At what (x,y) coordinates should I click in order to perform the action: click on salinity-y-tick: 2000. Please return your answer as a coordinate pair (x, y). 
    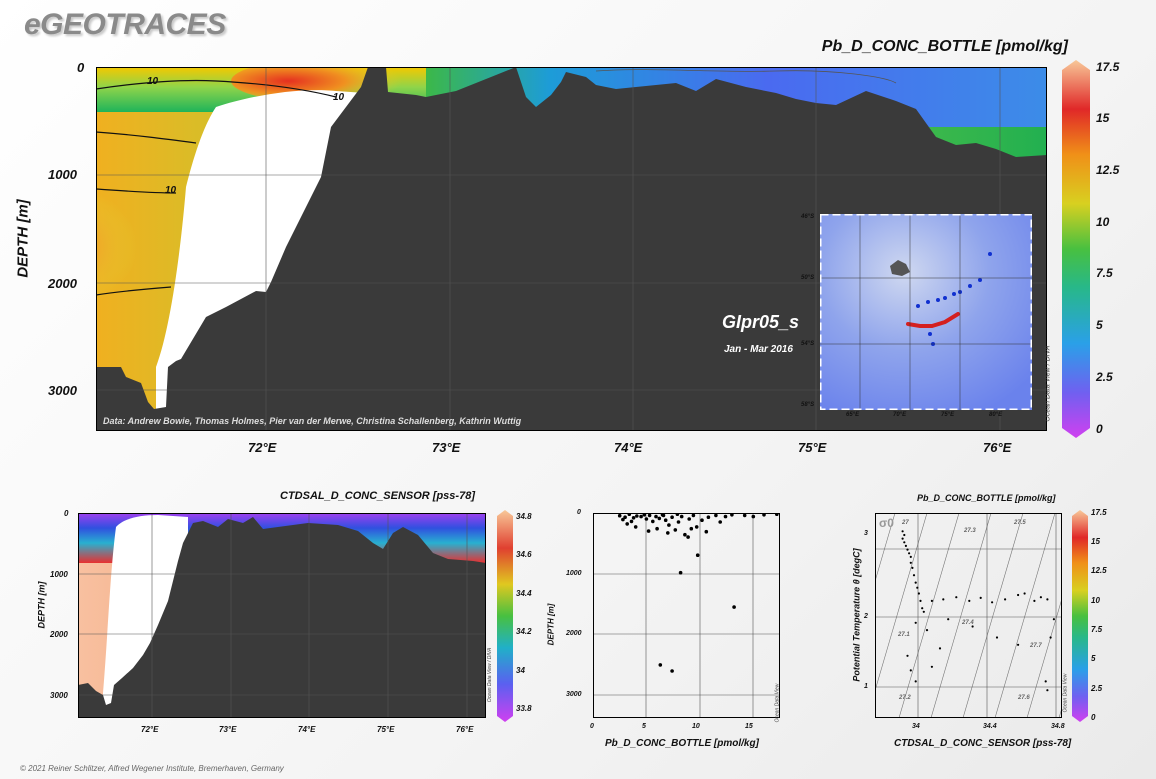
    Looking at the image, I should click on (59, 634).